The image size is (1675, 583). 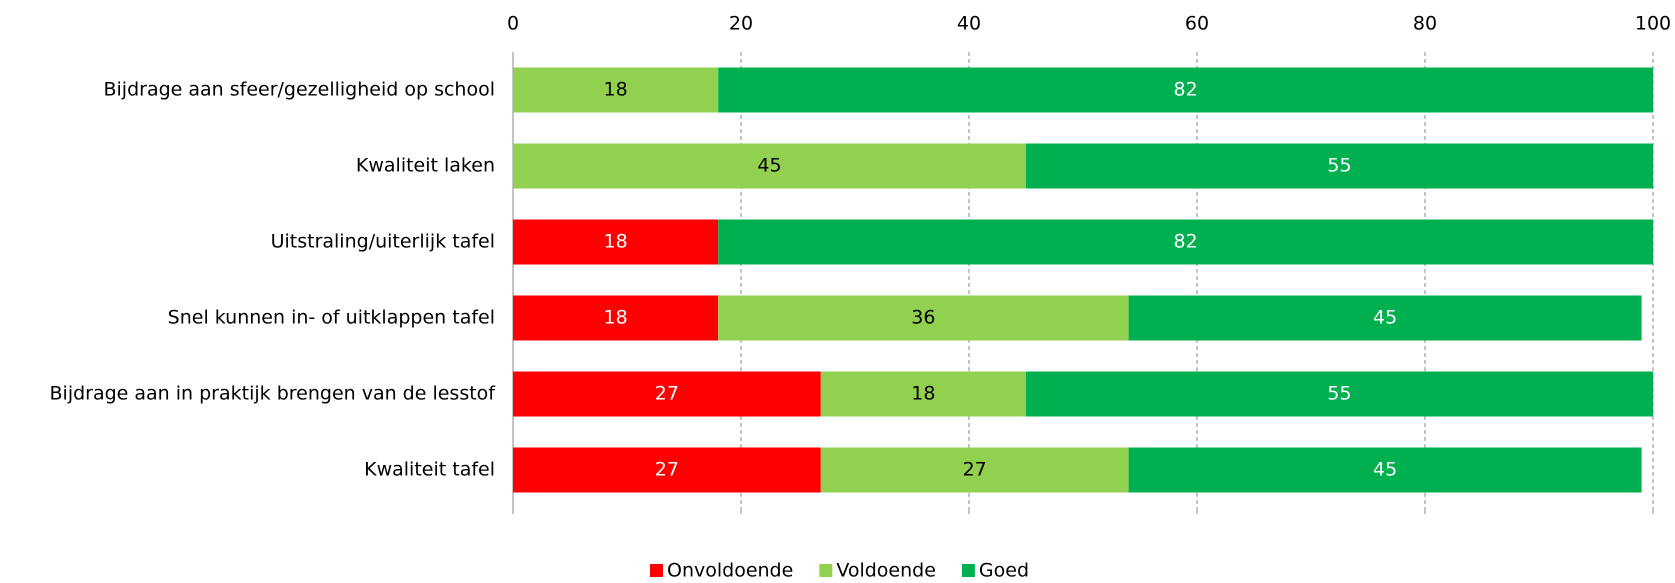 What do you see at coordinates (429, 470) in the screenshot?
I see `y-tick-label: Kwaliteit tafel` at bounding box center [429, 470].